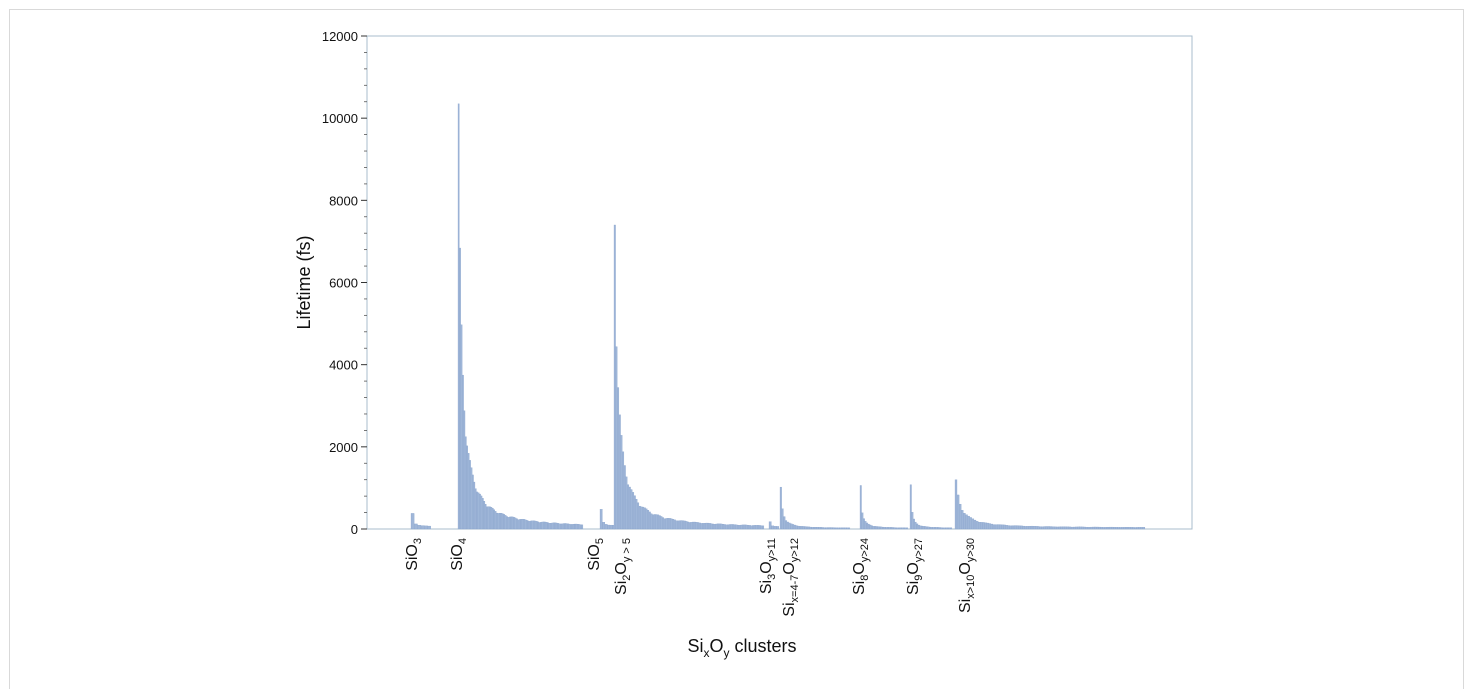 The image size is (1473, 698). What do you see at coordinates (340, 118) in the screenshot?
I see `y-tick-label: 10000` at bounding box center [340, 118].